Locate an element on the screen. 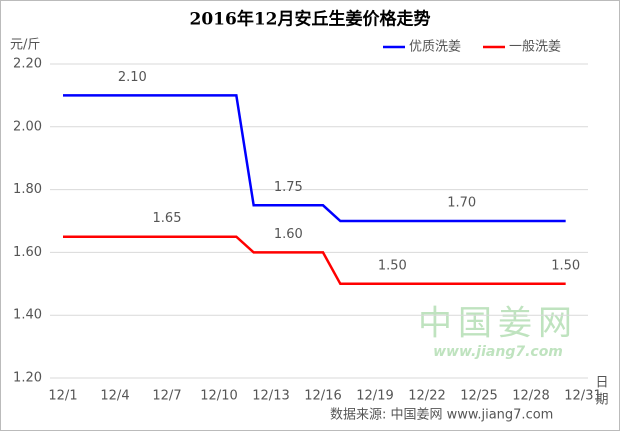 The height and width of the screenshot is (431, 620). data-label: 1.60 is located at coordinates (288, 234).